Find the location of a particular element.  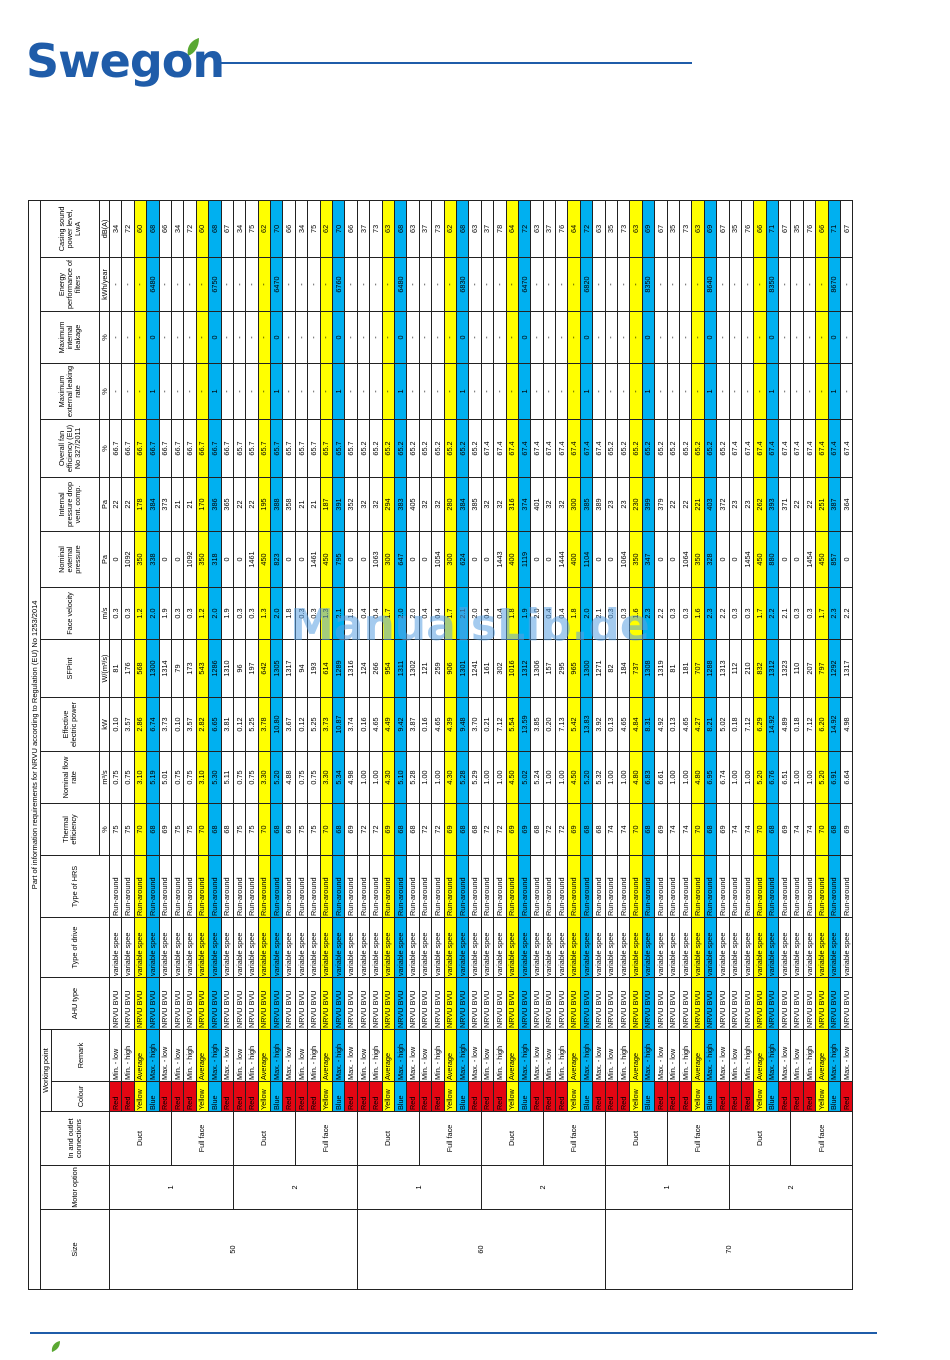

data-cell: 3.30 is located at coordinates (326, 777).